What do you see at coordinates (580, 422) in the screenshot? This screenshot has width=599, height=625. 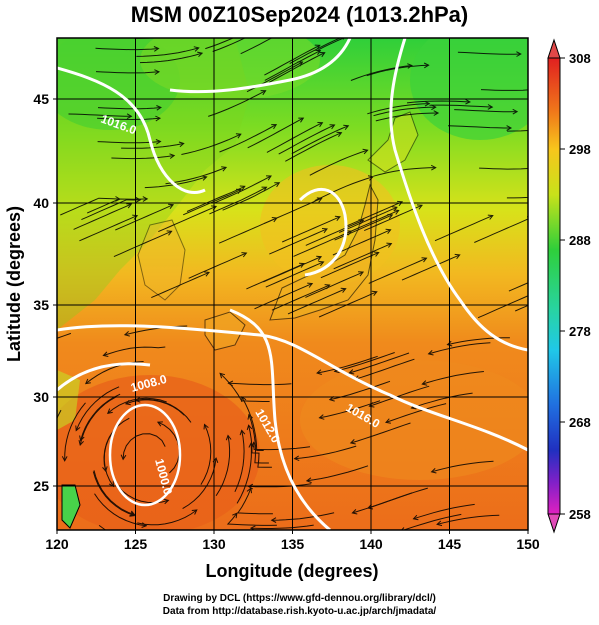 I see `colorbar-tick-label: 268` at bounding box center [580, 422].